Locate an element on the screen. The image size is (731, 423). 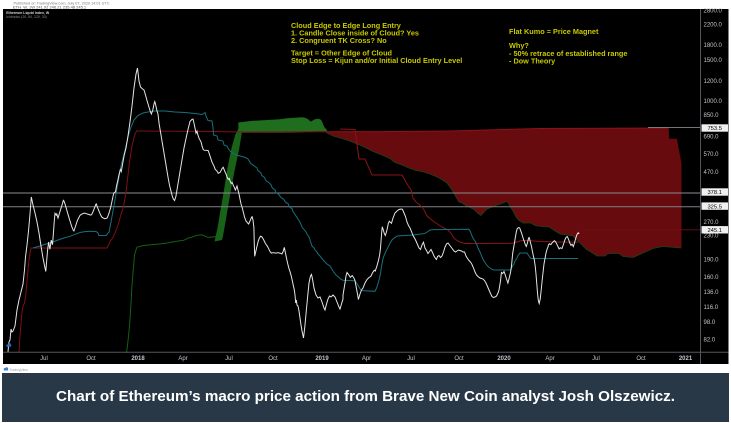
svg-text: 1500.0 is located at coordinates (713, 61).